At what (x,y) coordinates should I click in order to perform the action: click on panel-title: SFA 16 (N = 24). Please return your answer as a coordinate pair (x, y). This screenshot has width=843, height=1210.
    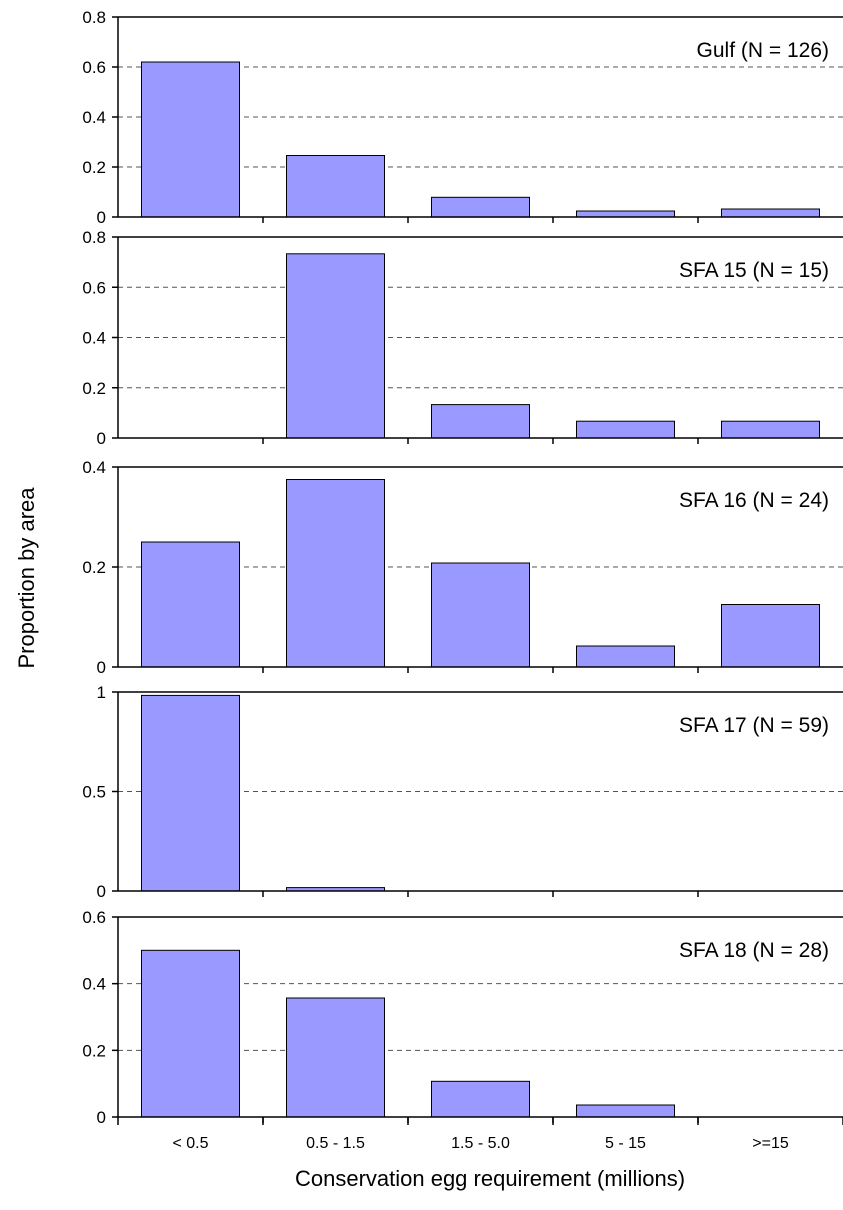
    Looking at the image, I should click on (754, 500).